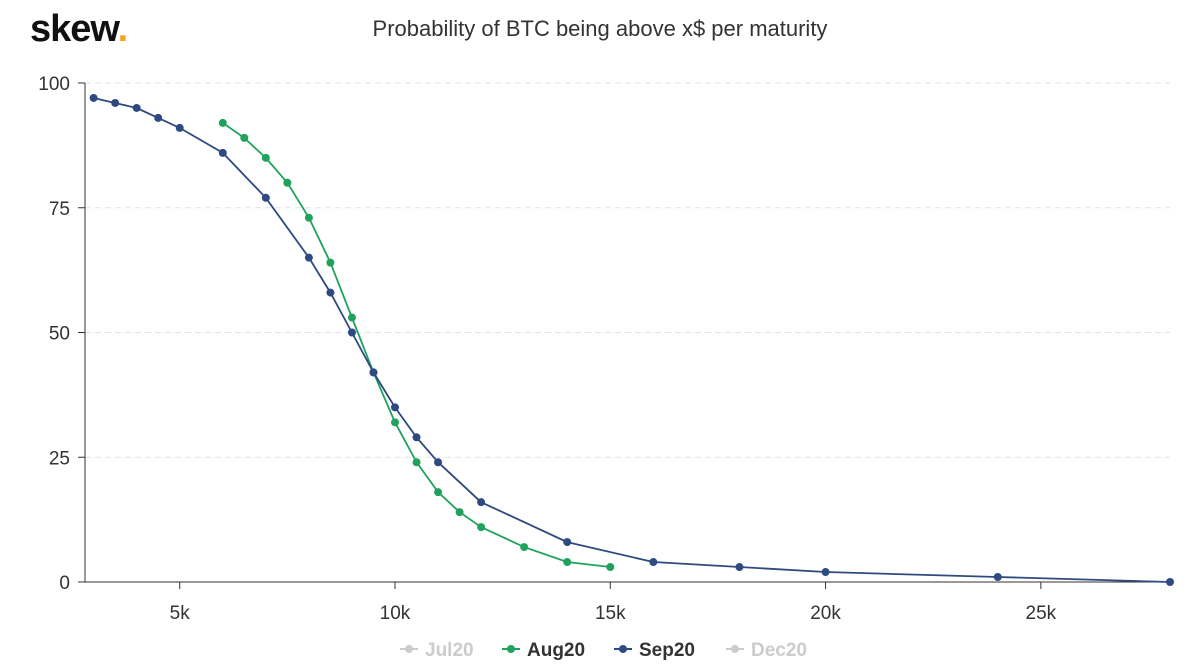 The width and height of the screenshot is (1200, 670). What do you see at coordinates (64, 583) in the screenshot?
I see `y-tick-label-0: 0` at bounding box center [64, 583].